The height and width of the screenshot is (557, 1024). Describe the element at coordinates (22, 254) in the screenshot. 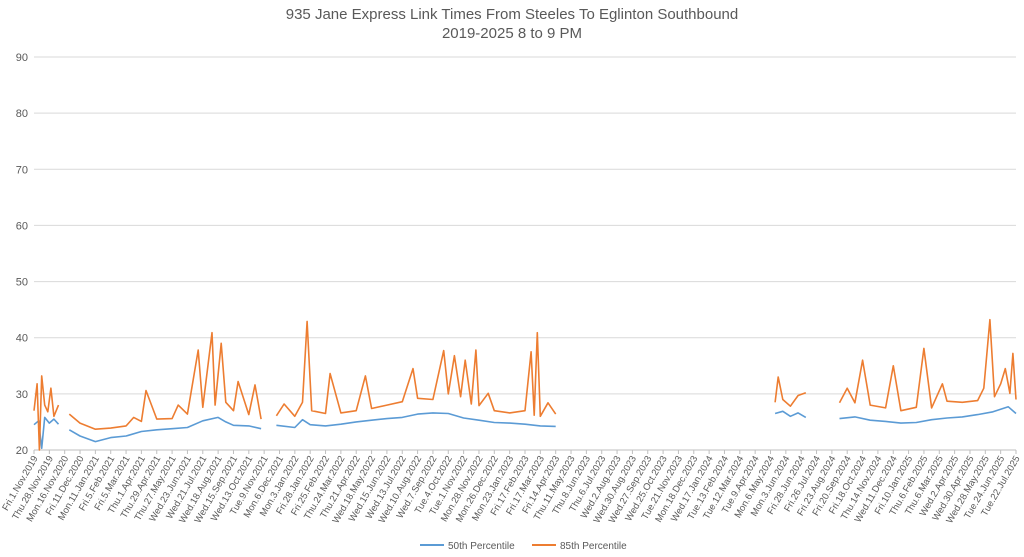

I see `y-axis-ticks: 20 30 40 50 60 70 80 90` at that location.